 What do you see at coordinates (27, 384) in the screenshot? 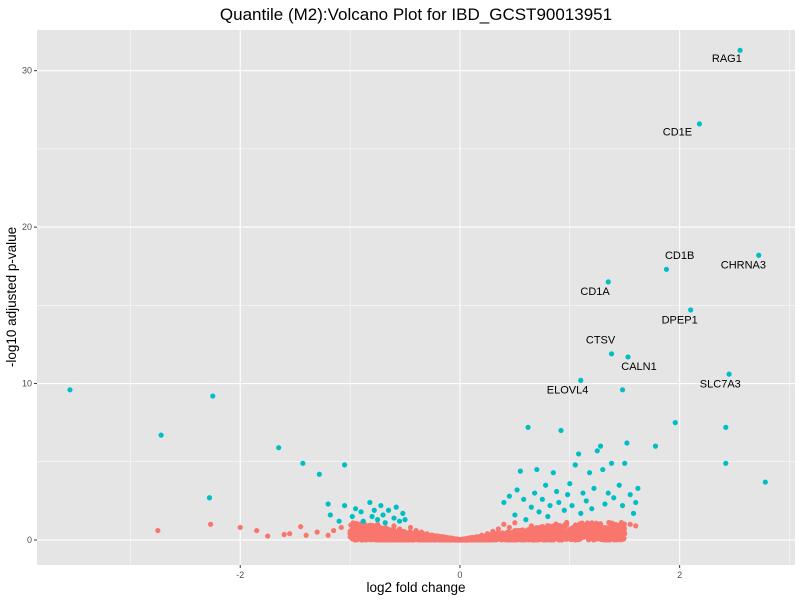
I see `y-tick-label: 10` at bounding box center [27, 384].